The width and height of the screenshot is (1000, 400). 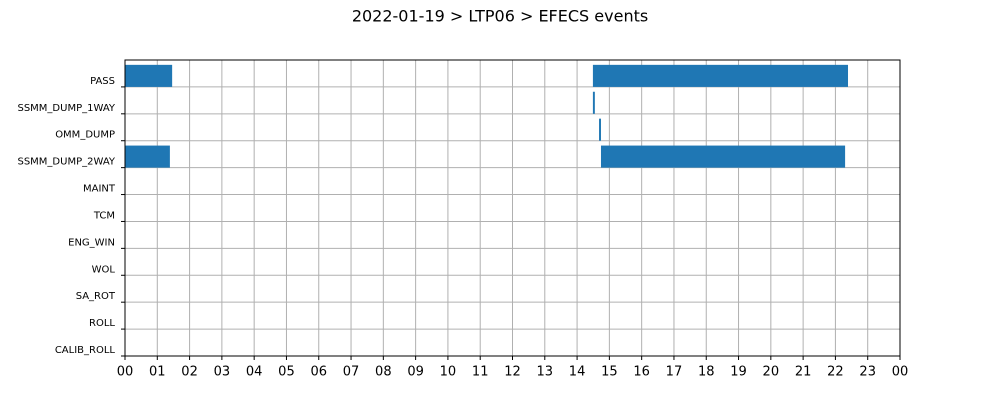 What do you see at coordinates (254, 372) in the screenshot?
I see `x-tick-label: 04` at bounding box center [254, 372].